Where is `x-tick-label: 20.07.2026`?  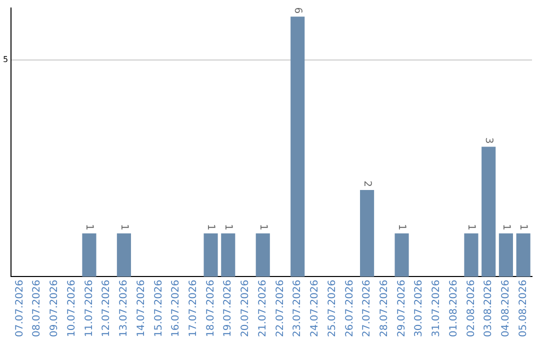
x-tick-label: 20.07.2026 is located at coordinates (246, 309).